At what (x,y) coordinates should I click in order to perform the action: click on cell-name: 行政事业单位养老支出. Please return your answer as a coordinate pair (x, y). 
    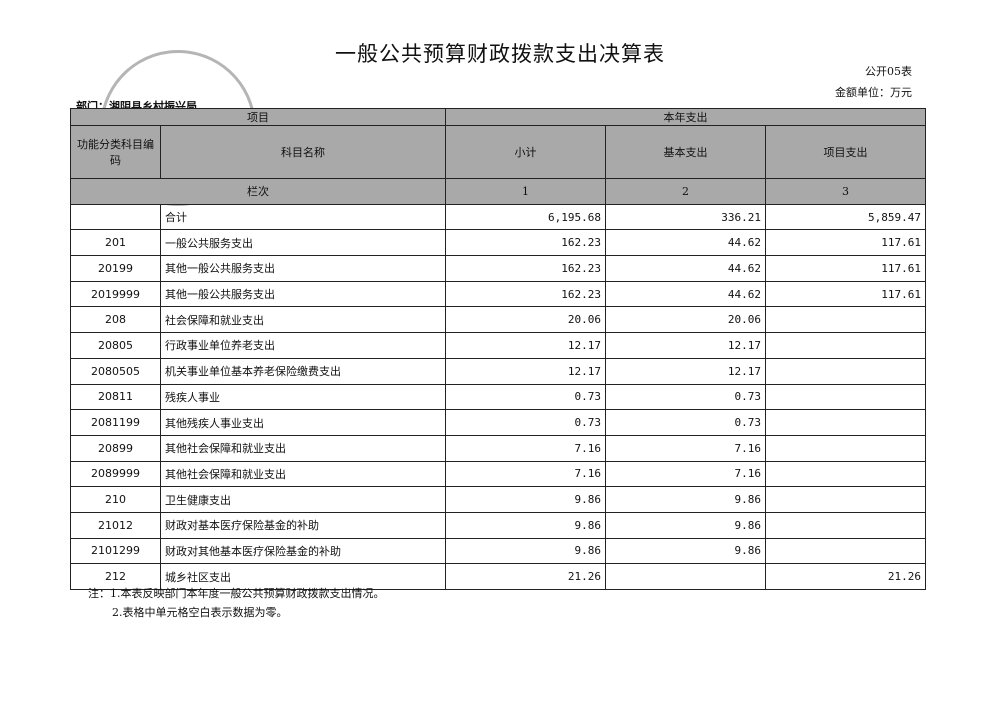
    Looking at the image, I should click on (303, 345).